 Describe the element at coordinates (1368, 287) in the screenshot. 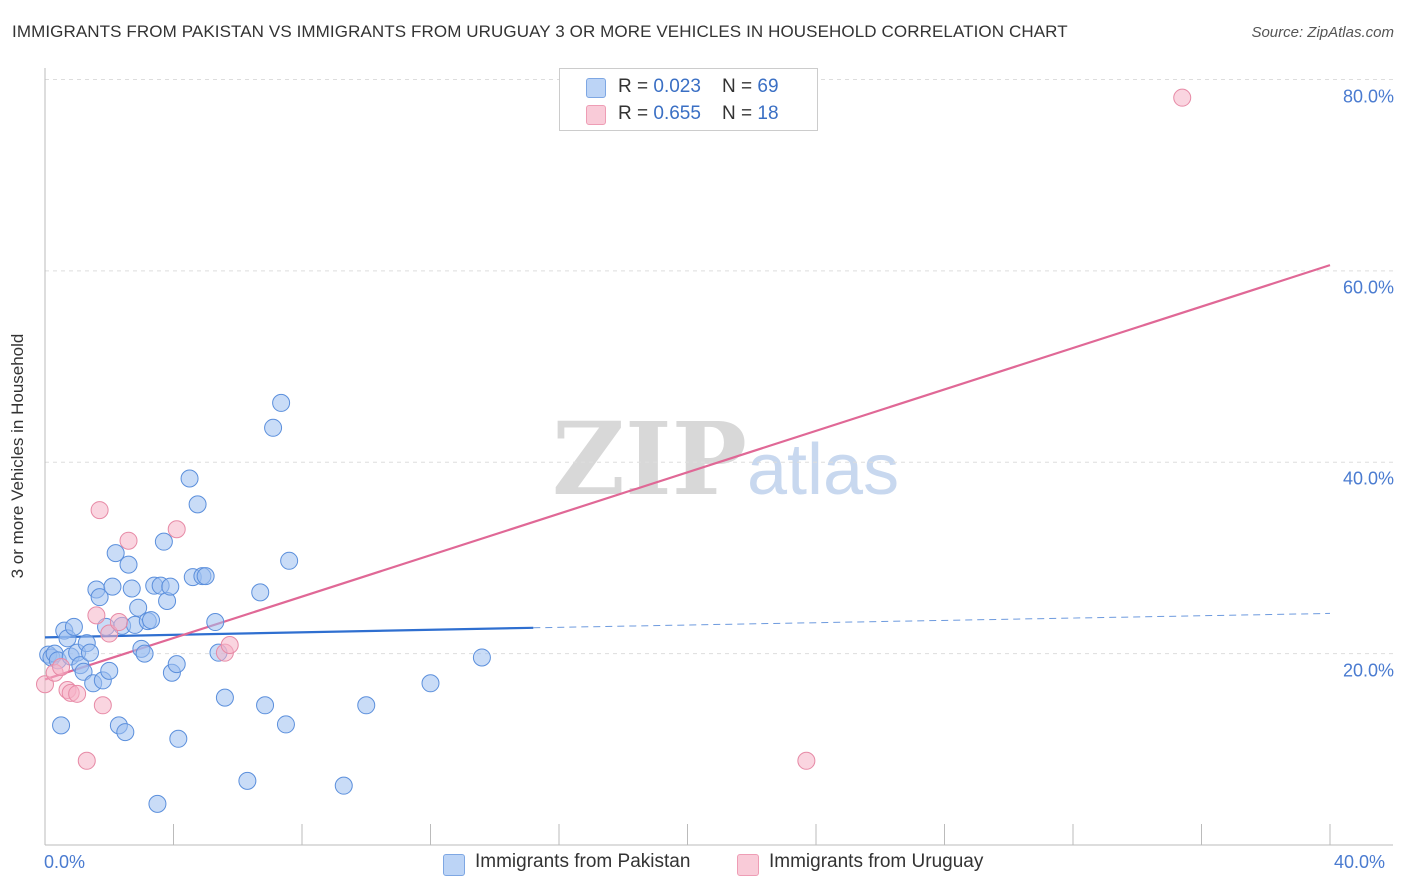

I see `y-tick-label-60: 60.0%` at that location.